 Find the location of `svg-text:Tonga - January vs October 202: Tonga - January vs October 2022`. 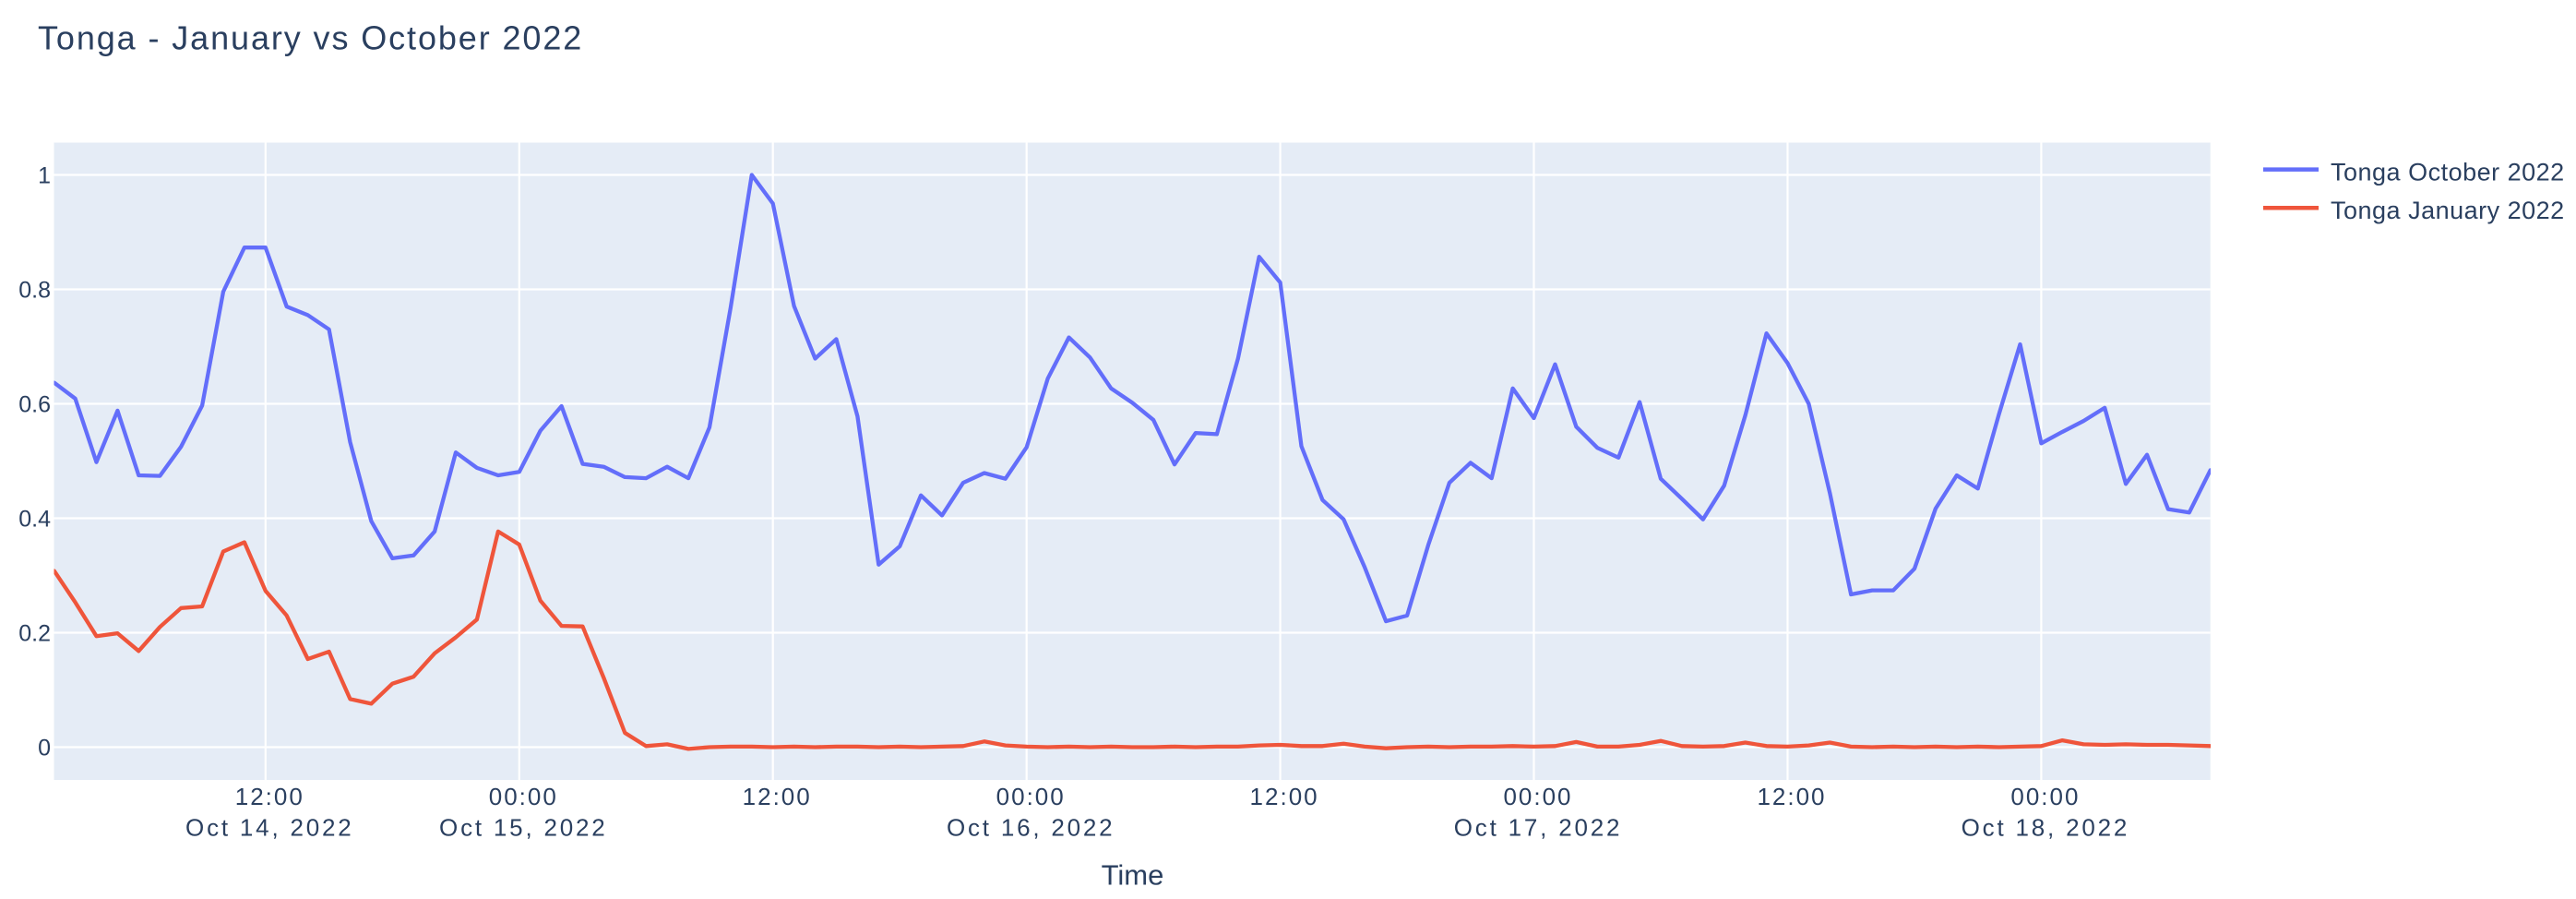

svg-text:Tonga - January vs October 202: Tonga - January vs October 2022 is located at coordinates (310, 38).